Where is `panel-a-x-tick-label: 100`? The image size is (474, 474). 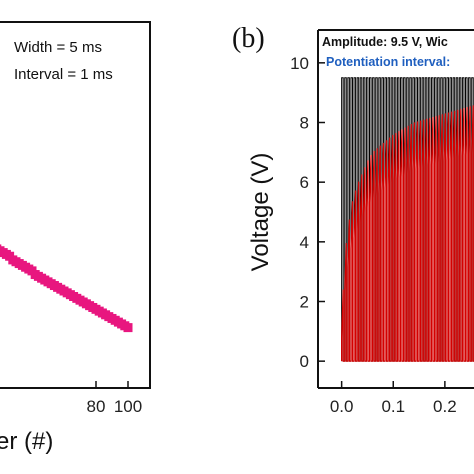
panel-a-x-tick-label: 100 is located at coordinates (128, 406).